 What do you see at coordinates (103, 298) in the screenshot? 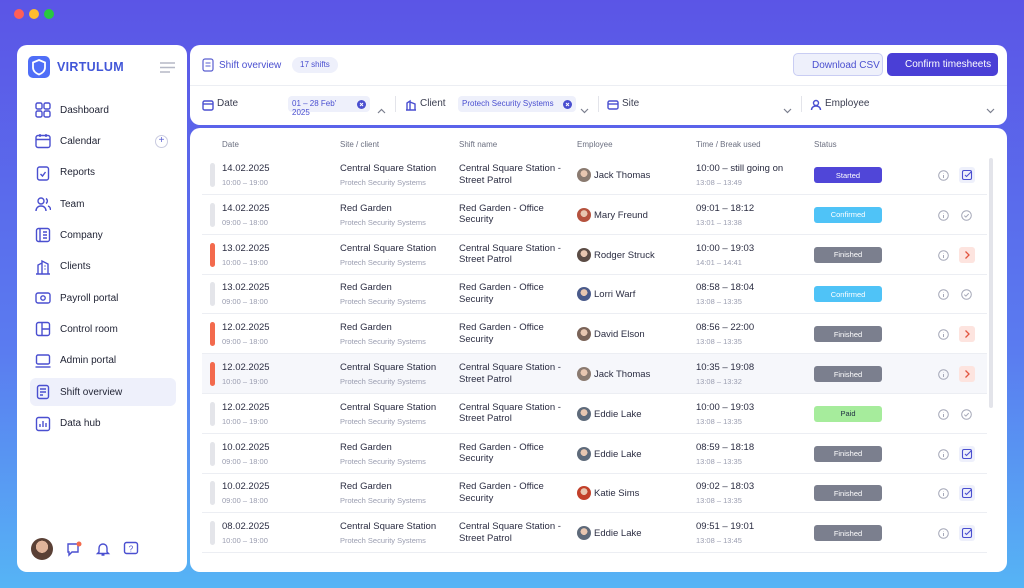
I see `nav-item: Payroll portal` at bounding box center [103, 298].